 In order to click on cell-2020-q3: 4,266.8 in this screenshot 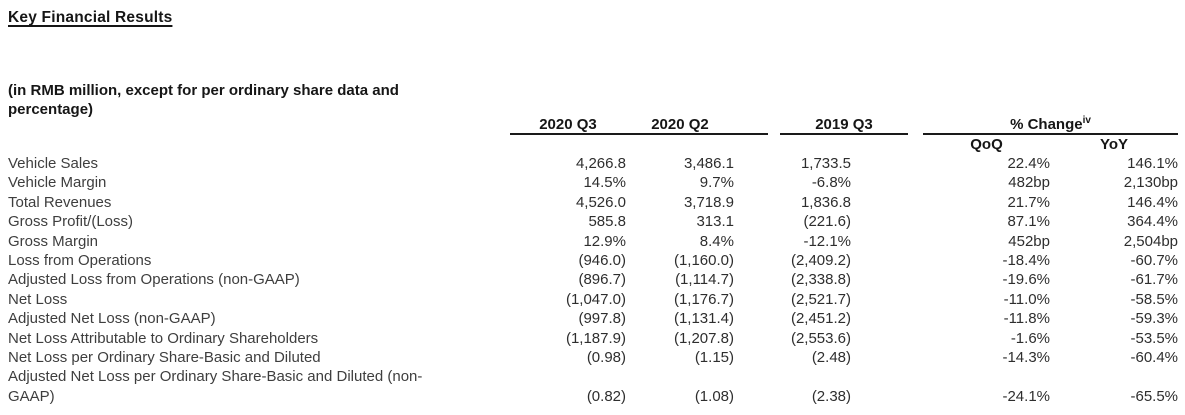, I will do `click(600, 163)`.